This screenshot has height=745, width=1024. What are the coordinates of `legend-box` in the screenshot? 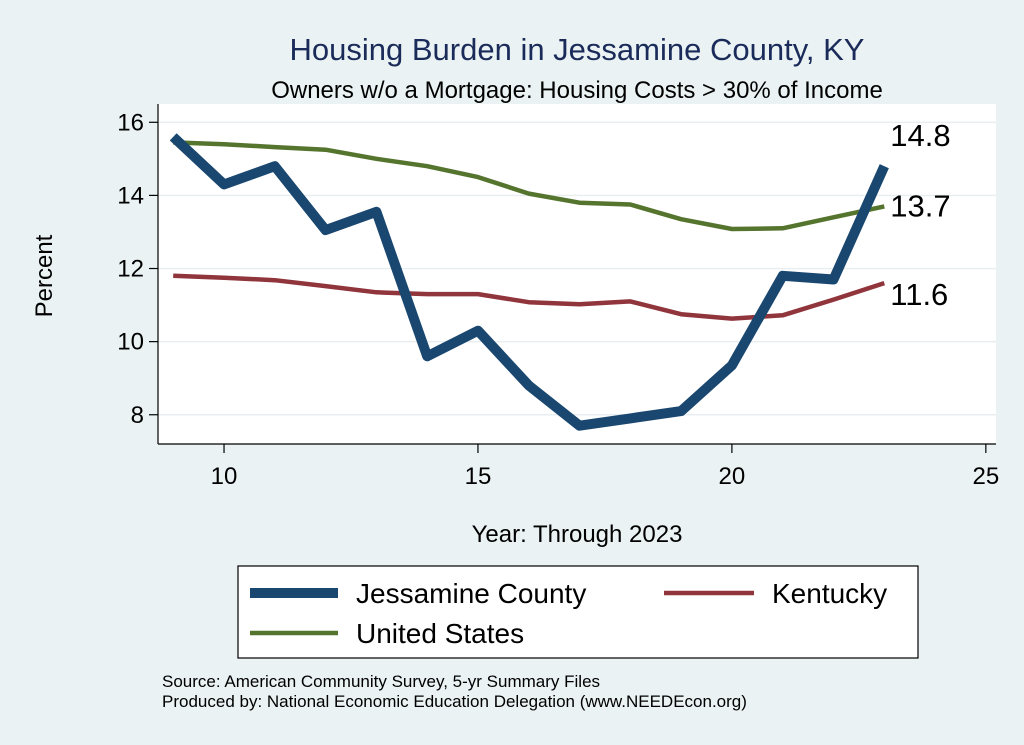 It's located at (578, 612).